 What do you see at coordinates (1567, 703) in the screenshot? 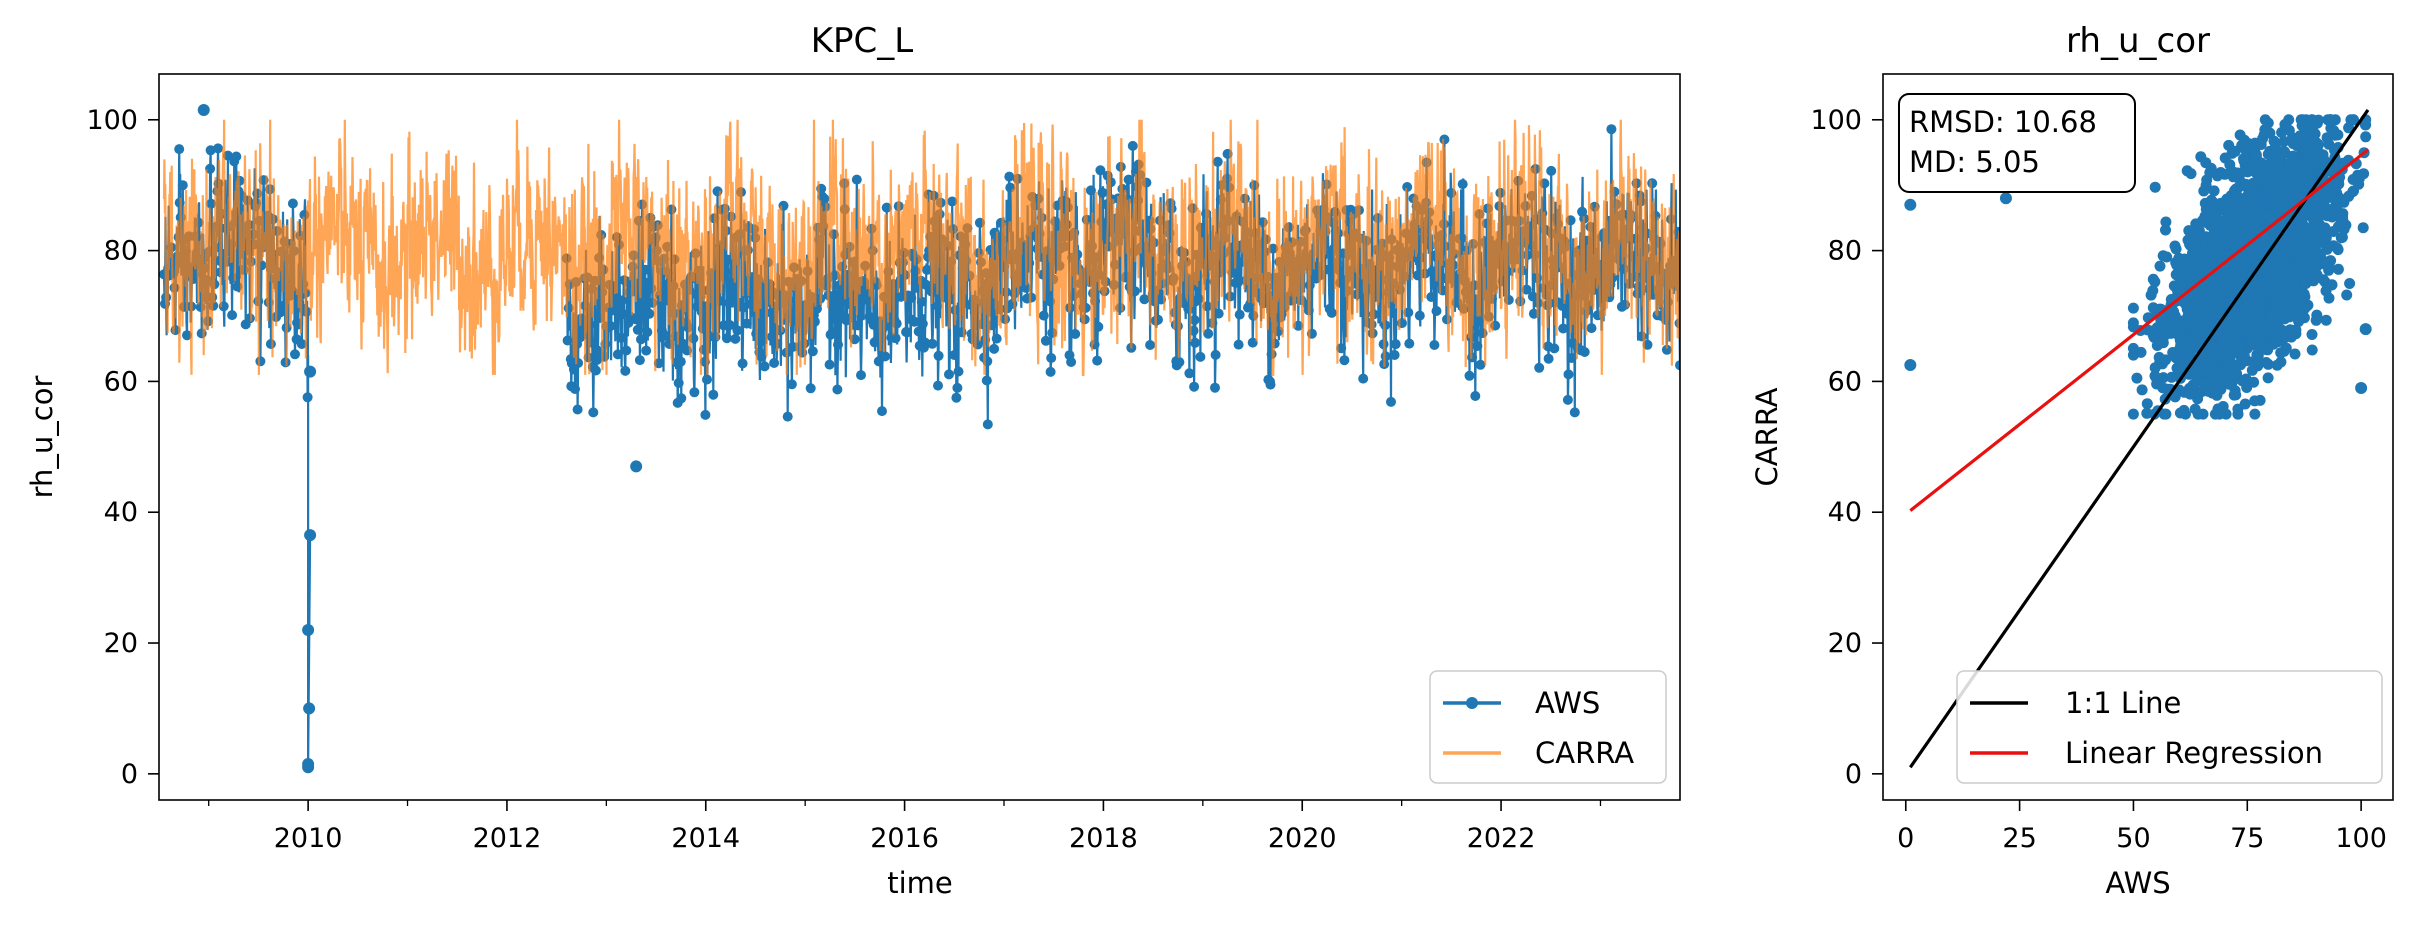
I see `legend-aws-label: AWS` at bounding box center [1567, 703].